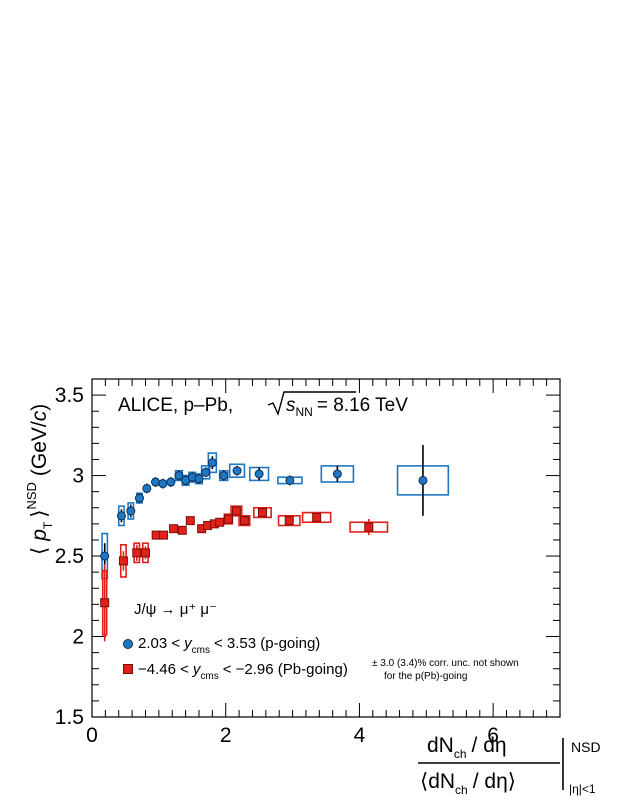 This screenshot has height=806, width=623. I want to click on x-axis-title-subscript: |η|<1, so click(582, 789).